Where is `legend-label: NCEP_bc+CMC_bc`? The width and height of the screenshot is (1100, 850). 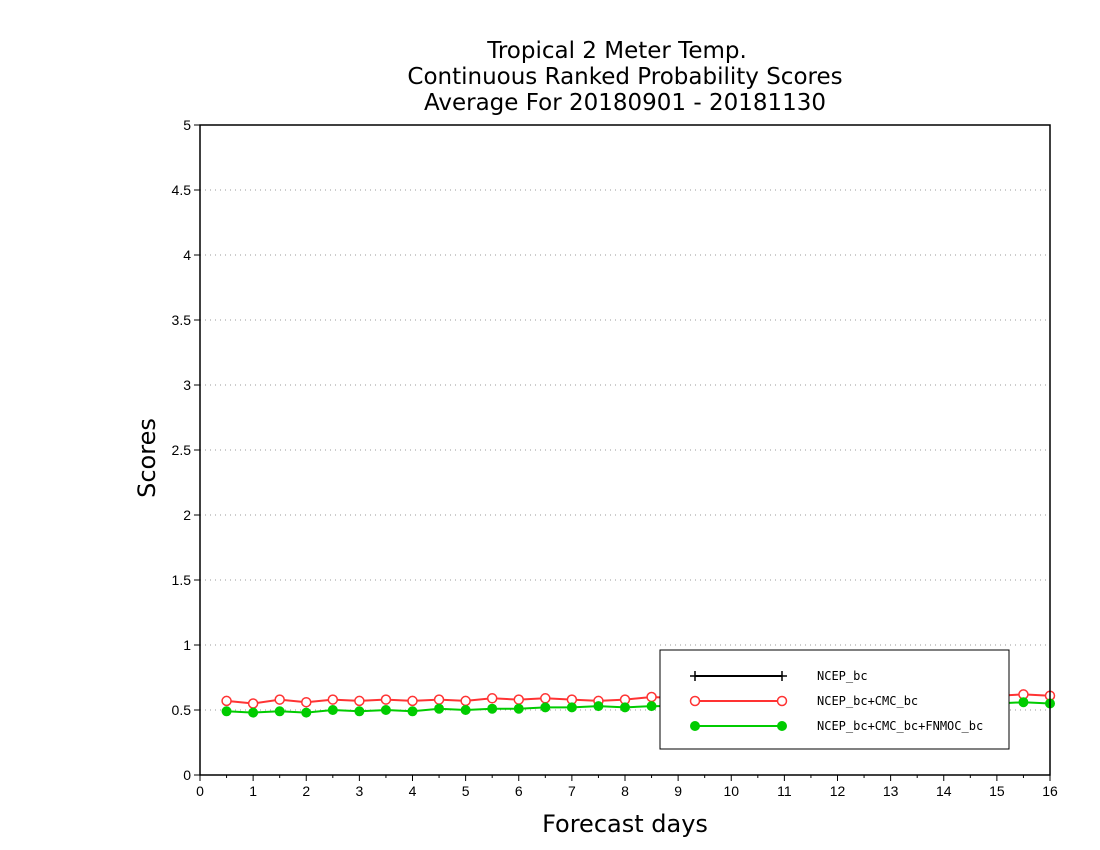
legend-label: NCEP_bc+CMC_bc is located at coordinates (867, 701).